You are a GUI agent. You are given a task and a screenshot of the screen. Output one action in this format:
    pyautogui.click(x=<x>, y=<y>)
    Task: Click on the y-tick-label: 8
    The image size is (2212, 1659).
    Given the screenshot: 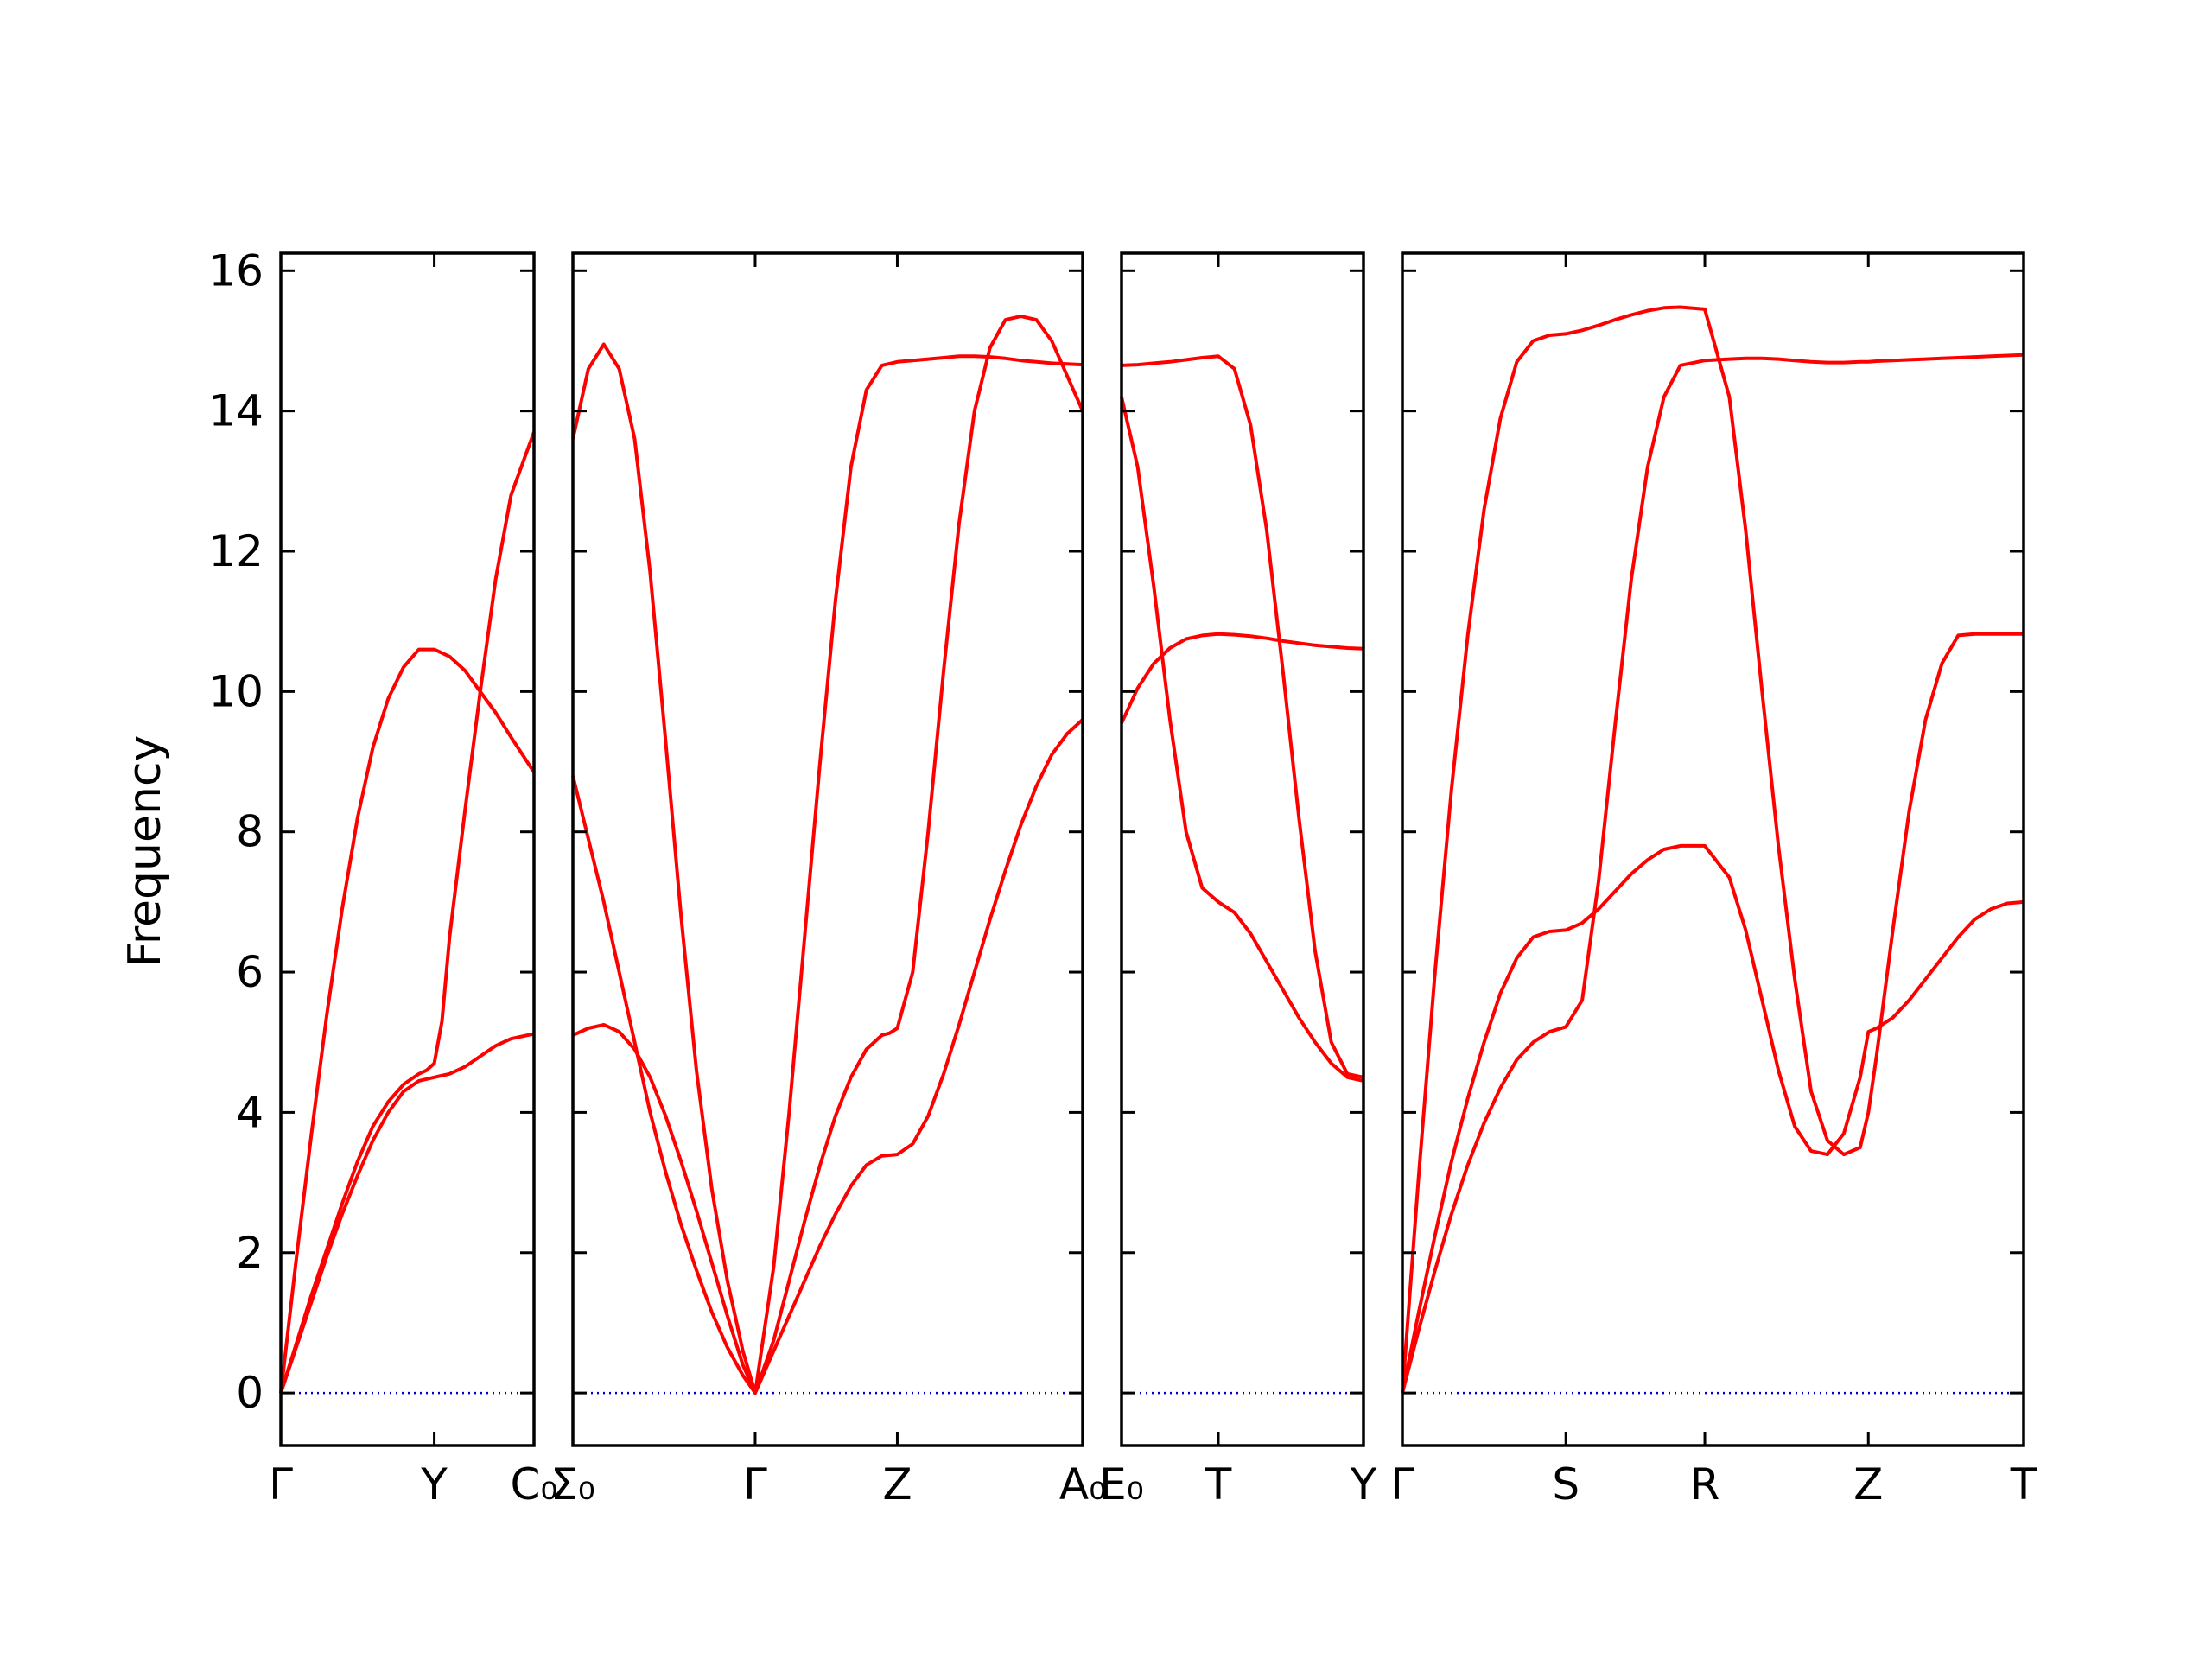 What is the action you would take?
    pyautogui.click(x=250, y=832)
    